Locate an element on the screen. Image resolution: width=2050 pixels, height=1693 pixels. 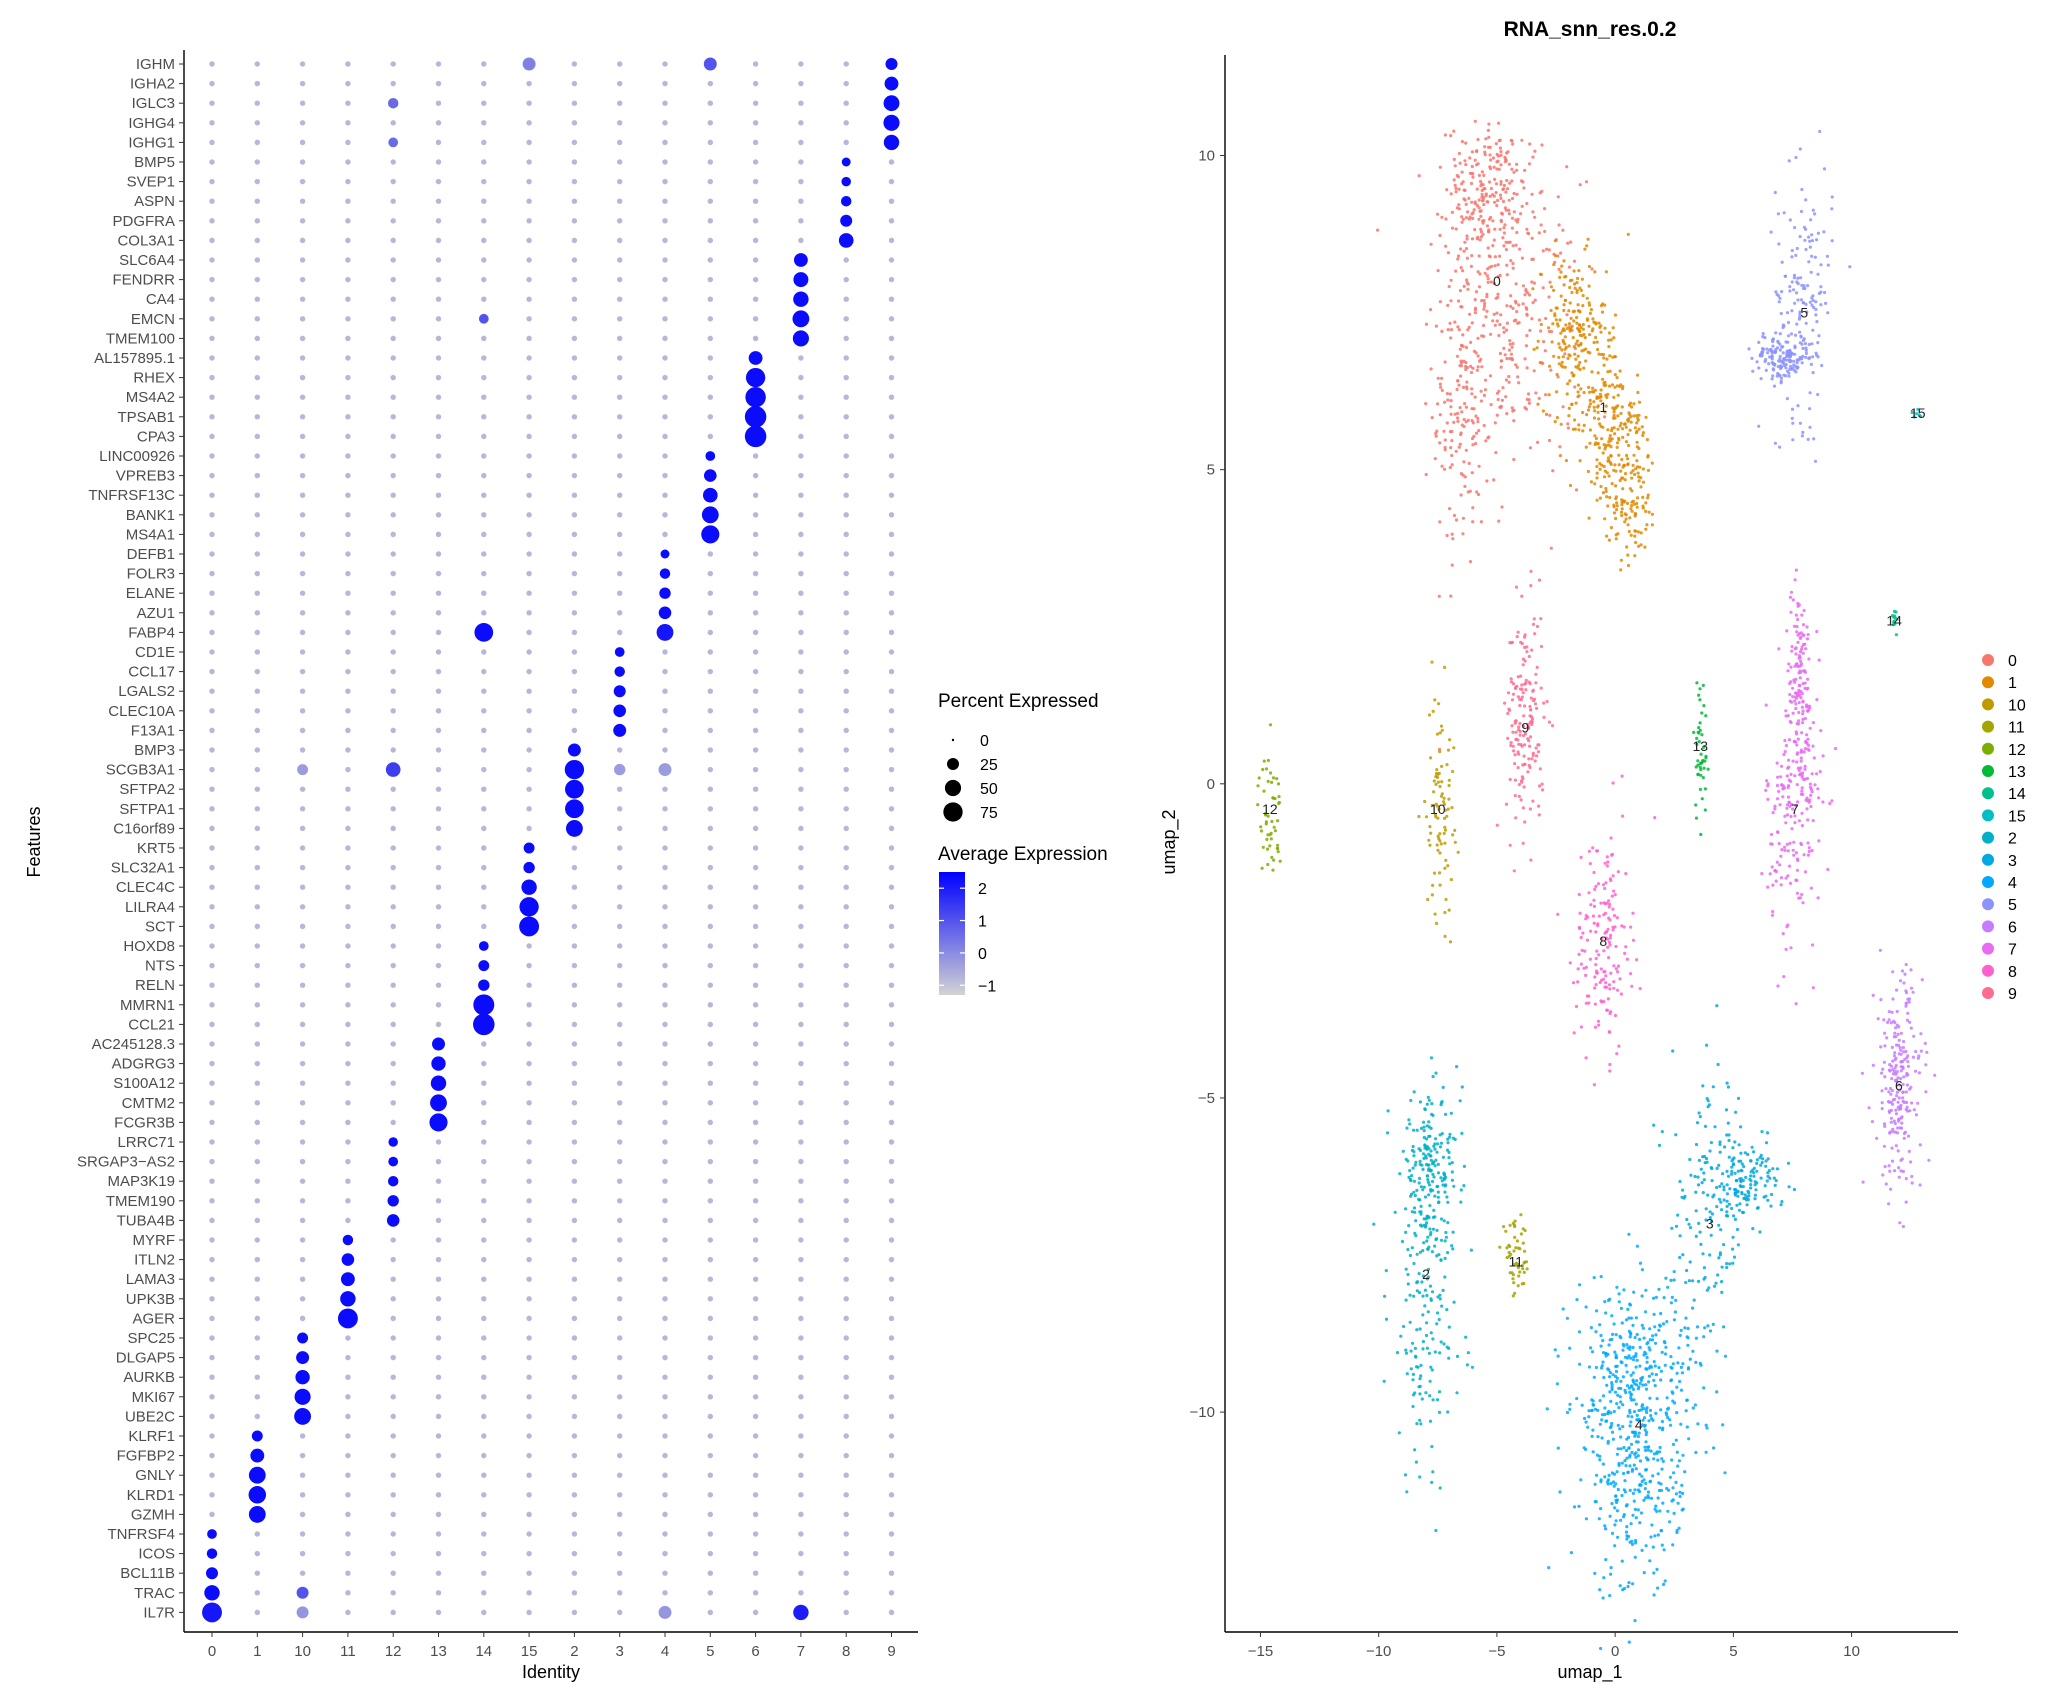
feature-tick-label: TUBA4B is located at coordinates (146, 1220).